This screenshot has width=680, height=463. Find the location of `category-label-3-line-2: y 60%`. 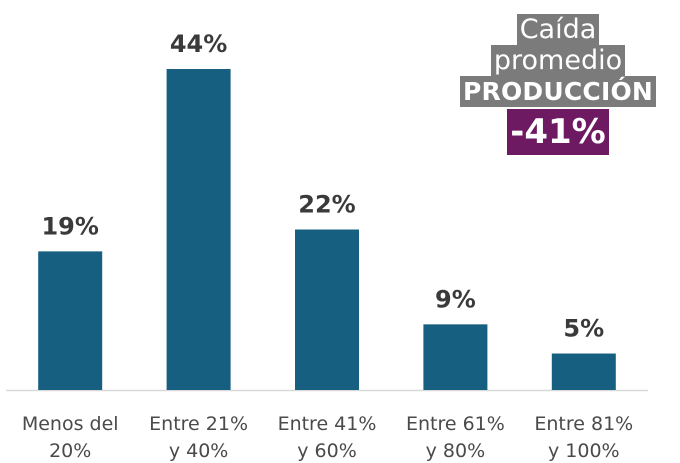

category-label-3-line-2: y 60% is located at coordinates (327, 451).